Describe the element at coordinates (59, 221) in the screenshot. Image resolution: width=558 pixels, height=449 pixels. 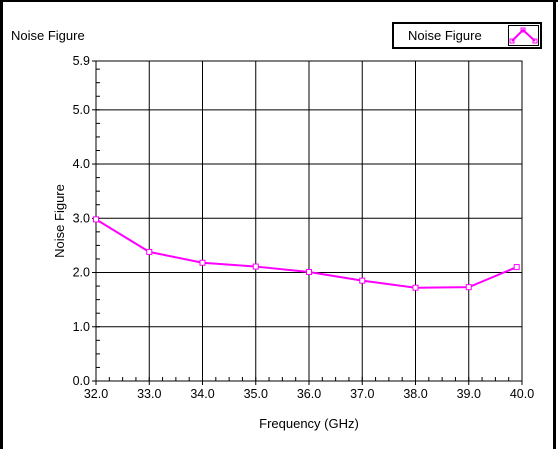
I see `y-axis-label: Noise Figure` at that location.